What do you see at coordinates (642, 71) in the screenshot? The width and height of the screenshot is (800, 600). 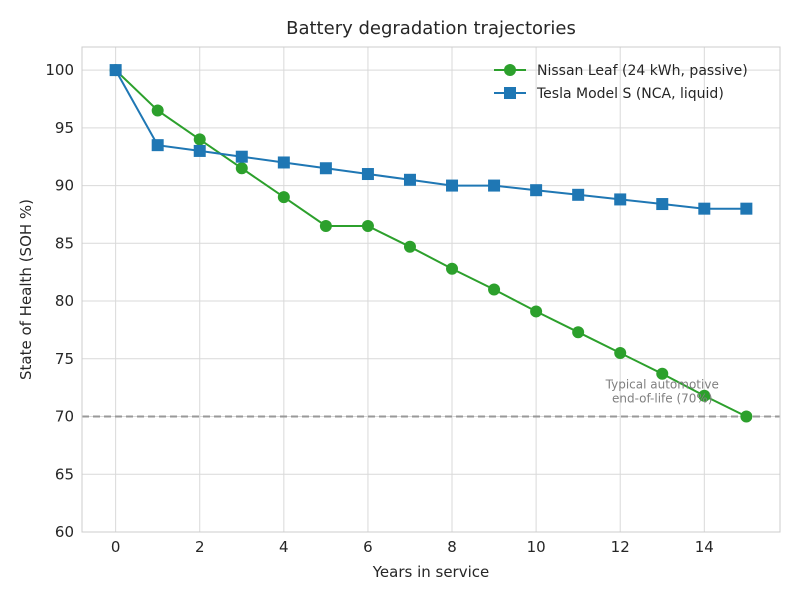 I see `legend-label-0: Nissan Leaf (24 kWh, passive)` at bounding box center [642, 71].